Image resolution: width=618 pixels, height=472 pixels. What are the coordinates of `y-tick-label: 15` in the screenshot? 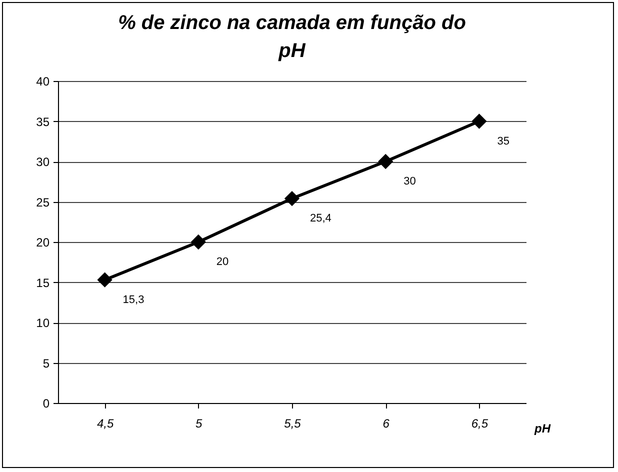 It's located at (43, 283).